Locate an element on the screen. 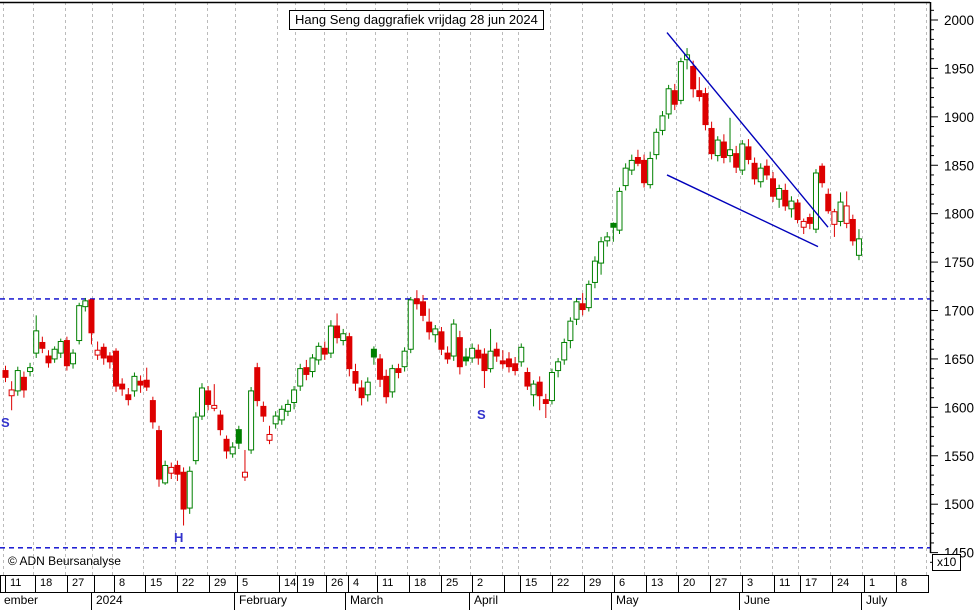 The width and height of the screenshot is (980, 610). x-axis-month-cell: April is located at coordinates (541, 601).